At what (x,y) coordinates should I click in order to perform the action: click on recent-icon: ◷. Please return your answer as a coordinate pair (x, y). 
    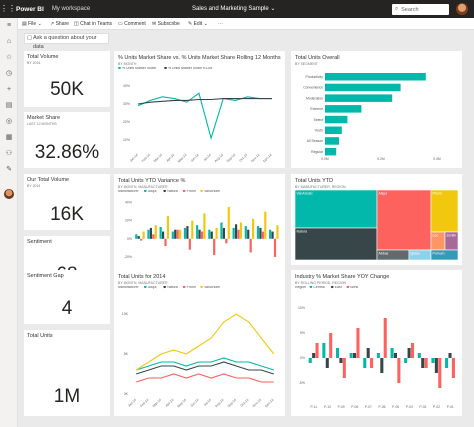
    Looking at the image, I should click on (9, 73).